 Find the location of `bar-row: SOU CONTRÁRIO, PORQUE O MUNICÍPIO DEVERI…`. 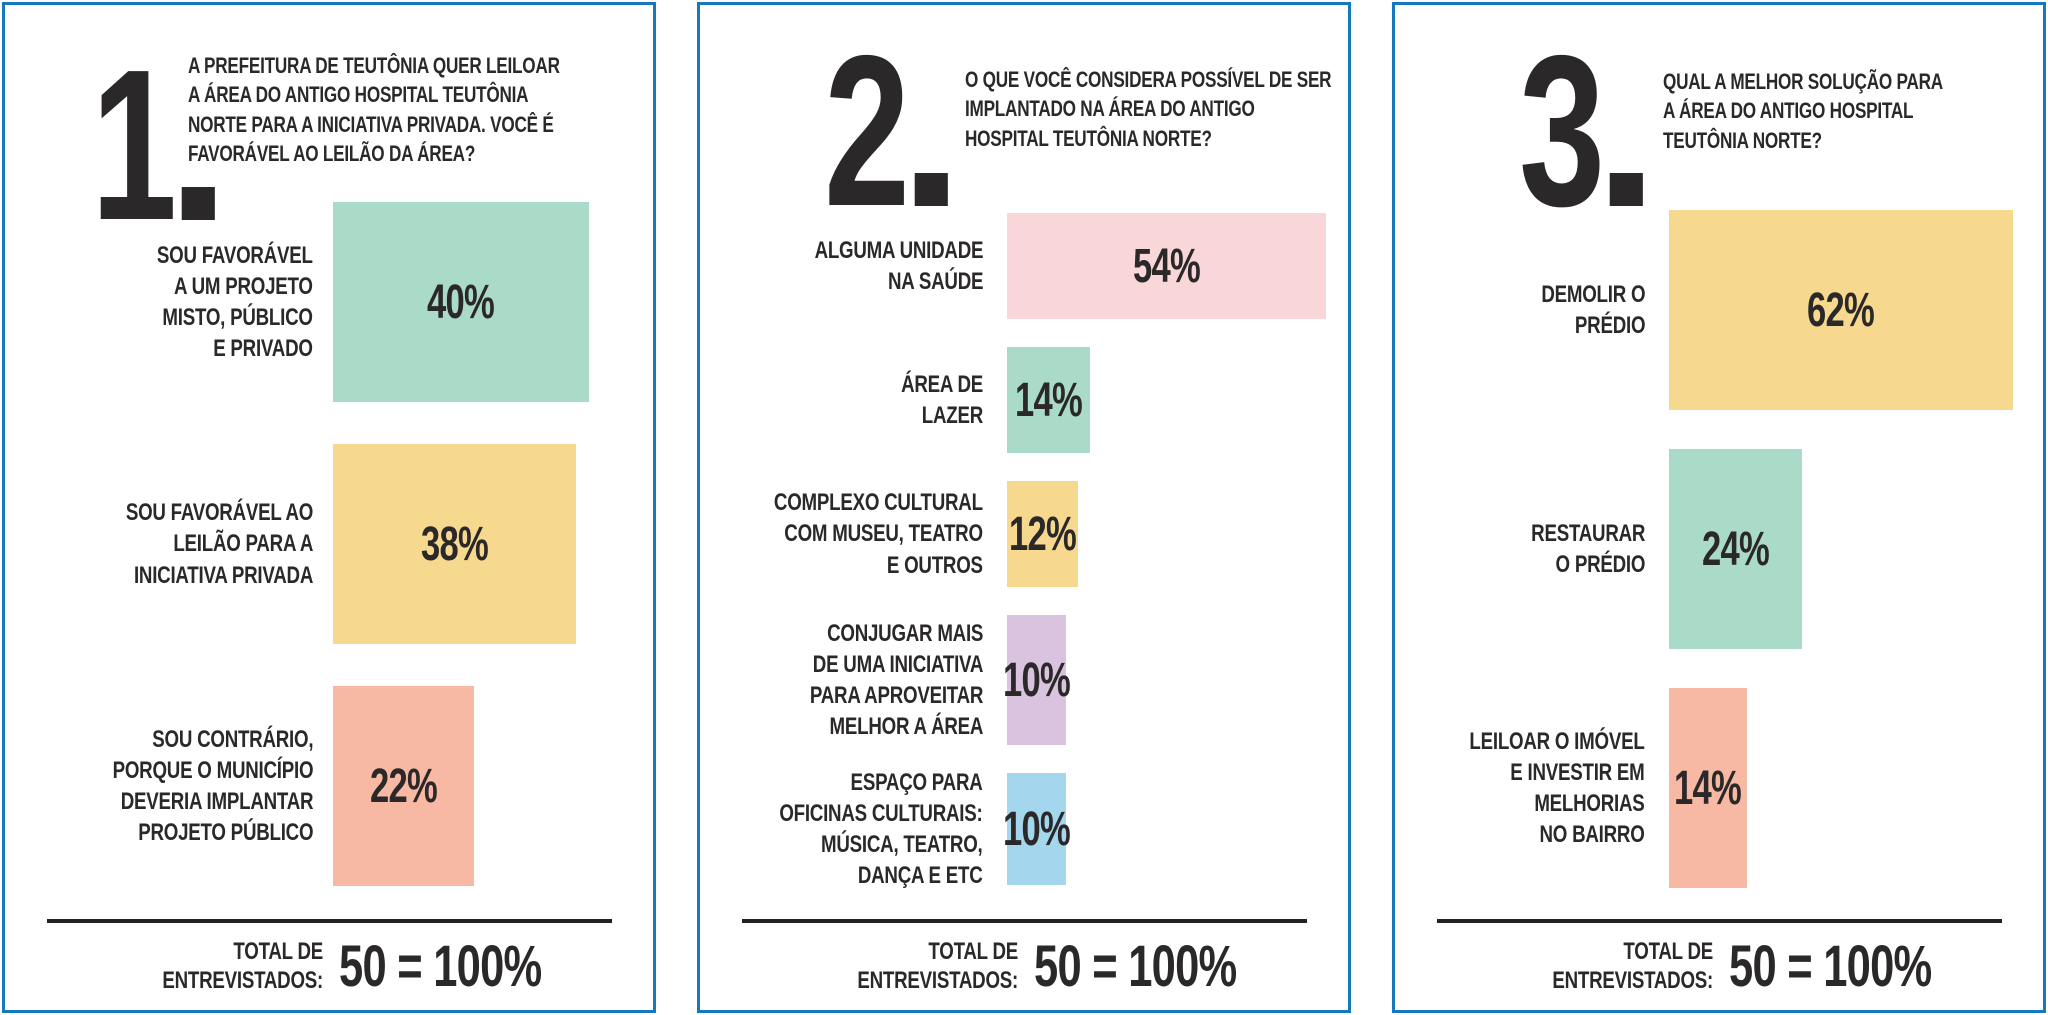

bar-row: SOU CONTRÁRIO, PORQUE O MUNICÍPIO DEVERI… is located at coordinates (329, 786).